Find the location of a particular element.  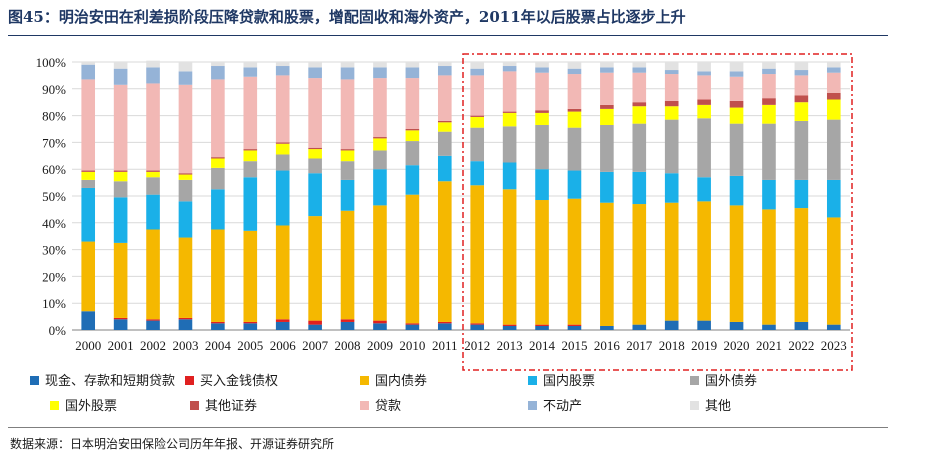

legend-label: 国外债券 is located at coordinates (731, 381).